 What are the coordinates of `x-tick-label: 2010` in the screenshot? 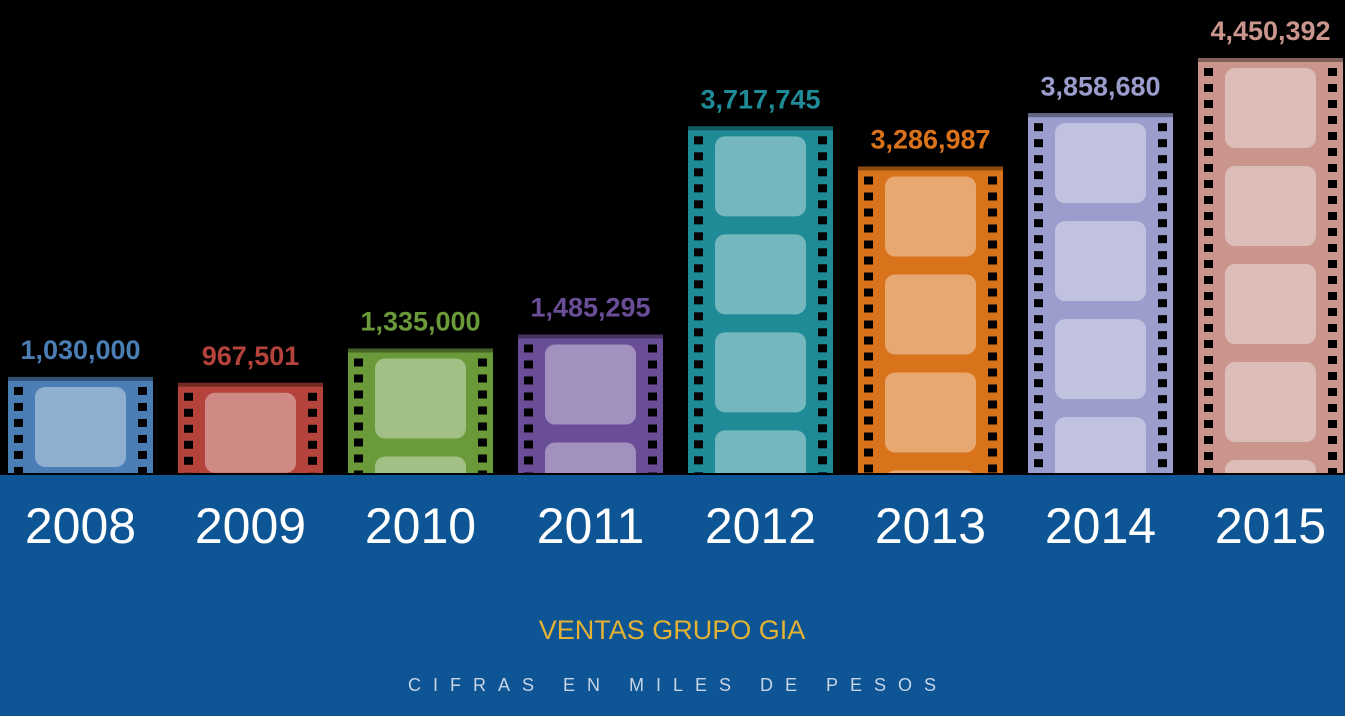 It's located at (420, 526).